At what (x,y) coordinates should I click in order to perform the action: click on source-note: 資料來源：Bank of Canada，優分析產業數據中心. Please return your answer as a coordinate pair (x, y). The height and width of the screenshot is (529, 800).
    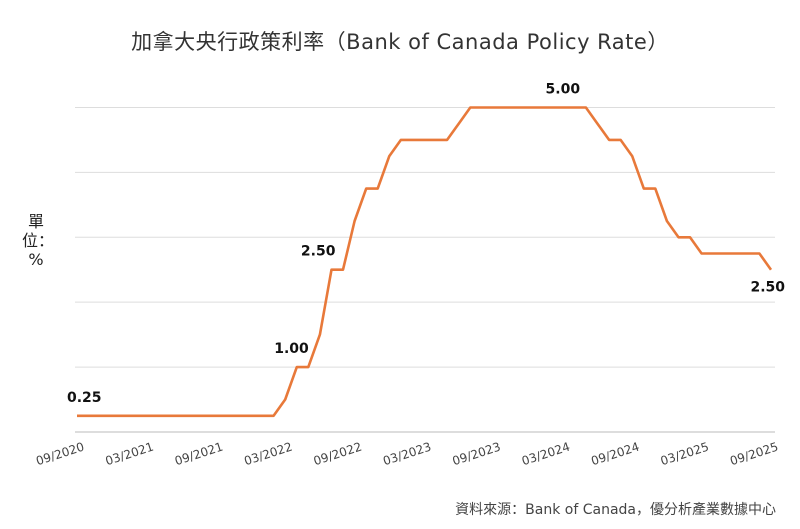
    Looking at the image, I should click on (615, 510).